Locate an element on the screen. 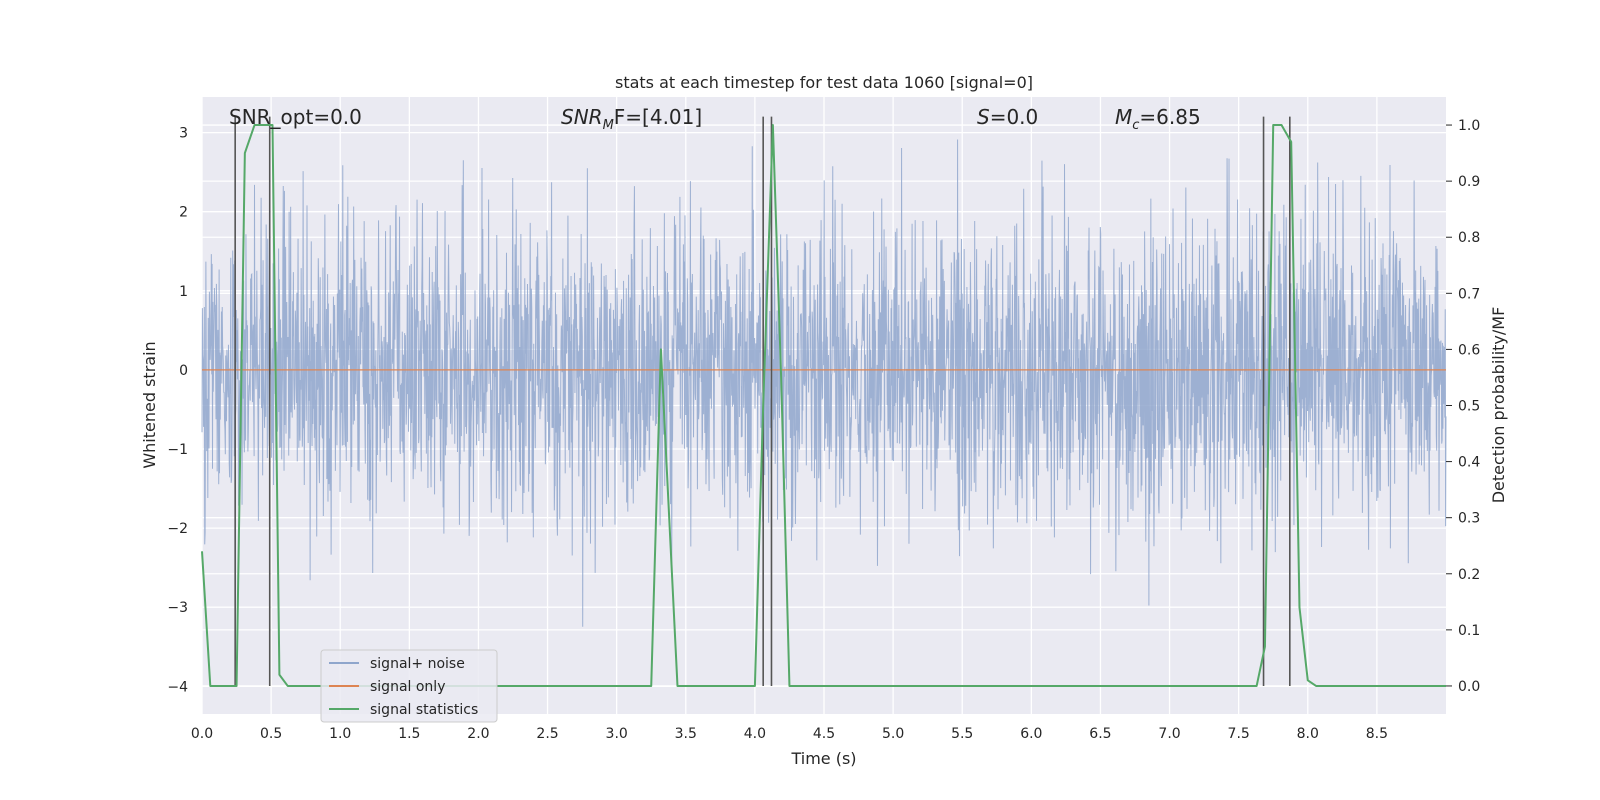 Image resolution: width=1600 pixels, height=800 pixels. legend-box is located at coordinates (409, 686).